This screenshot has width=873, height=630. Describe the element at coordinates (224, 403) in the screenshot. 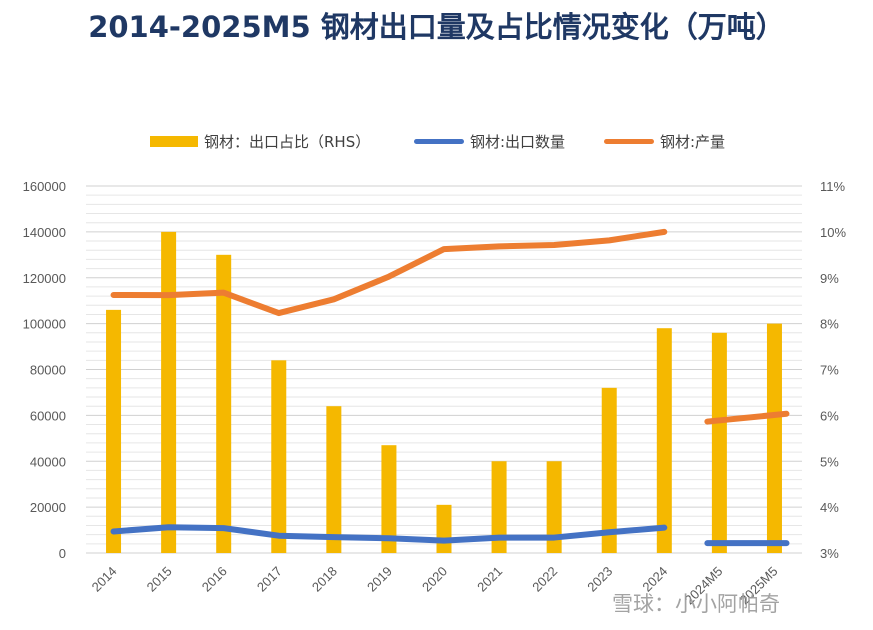

I see `bar-export-share-2016` at that location.